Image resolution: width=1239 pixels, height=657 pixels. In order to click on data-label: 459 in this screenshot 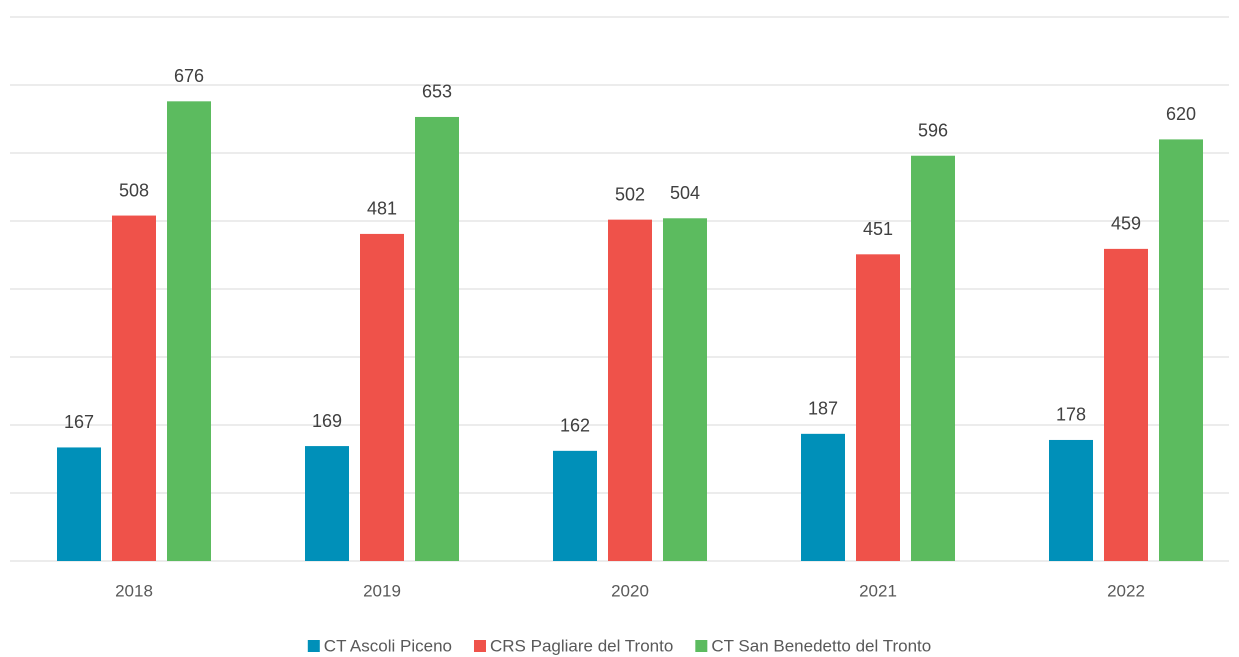, I will do `click(1126, 224)`.